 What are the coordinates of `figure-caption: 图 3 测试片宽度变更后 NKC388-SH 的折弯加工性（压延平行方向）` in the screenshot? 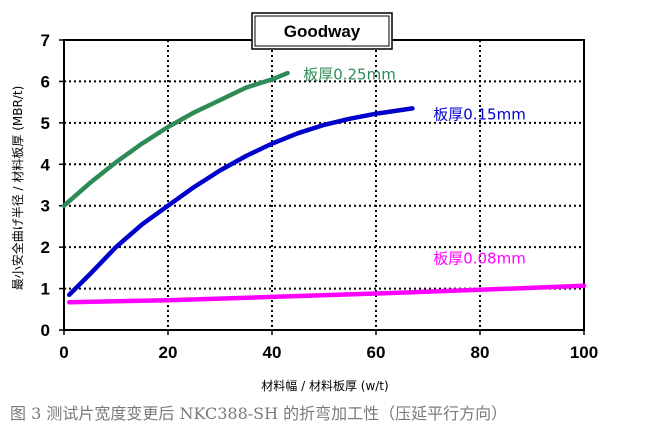 It's located at (259, 413).